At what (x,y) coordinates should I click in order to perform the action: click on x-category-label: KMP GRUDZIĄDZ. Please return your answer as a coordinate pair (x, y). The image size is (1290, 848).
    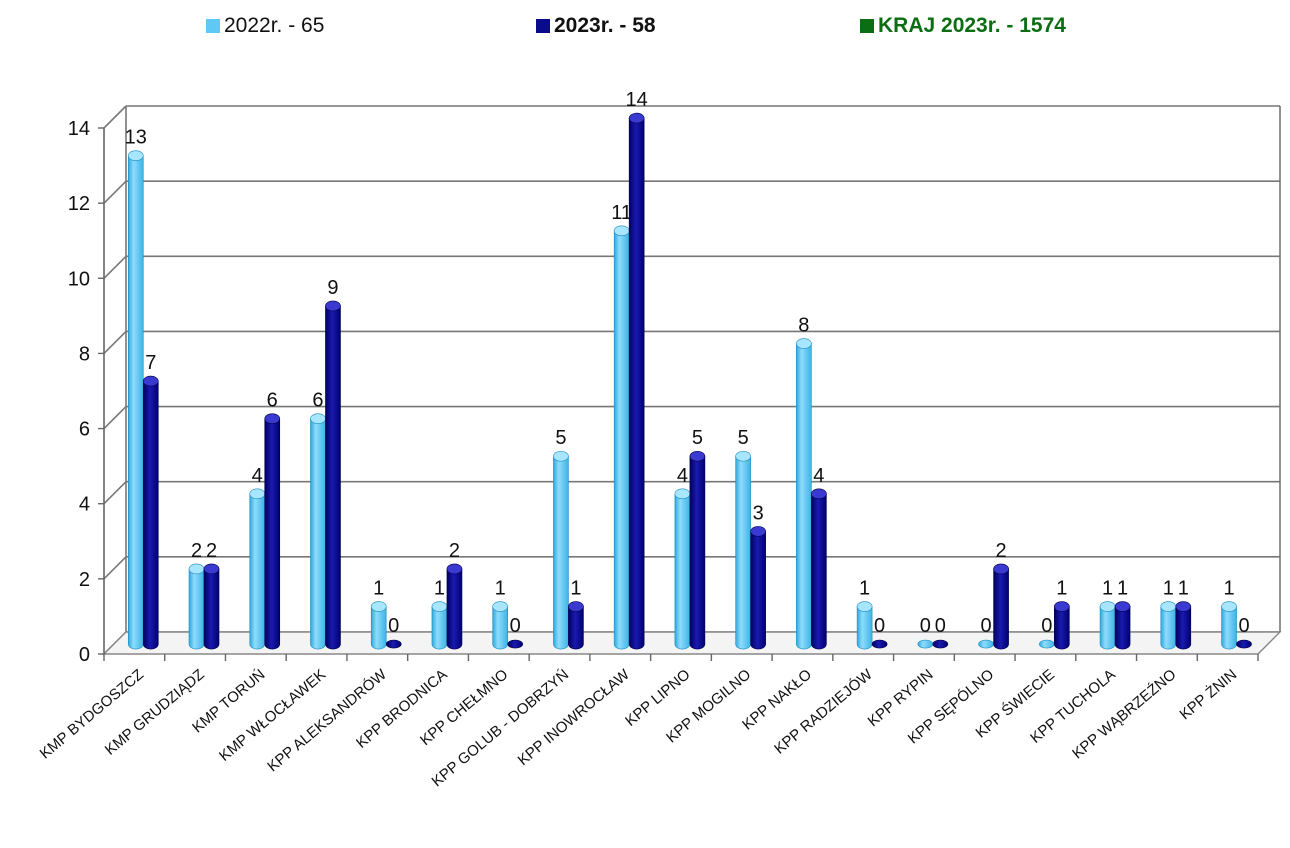
    Looking at the image, I should click on (155, 712).